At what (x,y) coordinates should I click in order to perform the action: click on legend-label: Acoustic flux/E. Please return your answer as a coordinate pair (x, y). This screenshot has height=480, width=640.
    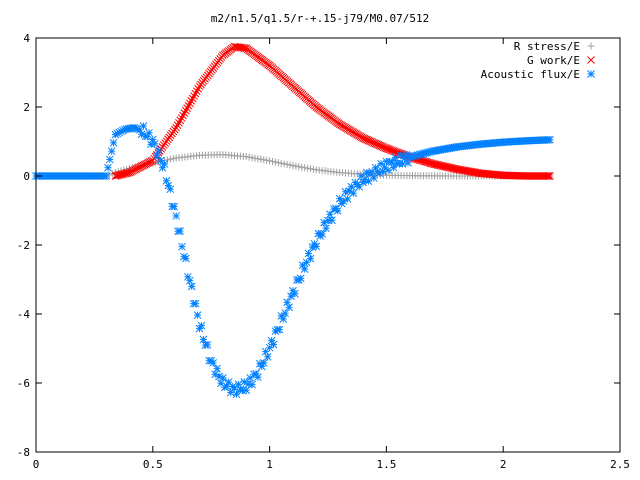
    Looking at the image, I should click on (530, 74).